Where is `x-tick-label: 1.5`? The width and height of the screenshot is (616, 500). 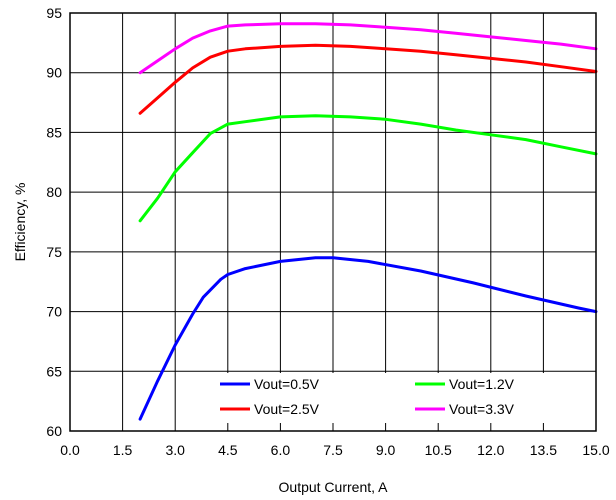 x-tick-label: 1.5 is located at coordinates (123, 450).